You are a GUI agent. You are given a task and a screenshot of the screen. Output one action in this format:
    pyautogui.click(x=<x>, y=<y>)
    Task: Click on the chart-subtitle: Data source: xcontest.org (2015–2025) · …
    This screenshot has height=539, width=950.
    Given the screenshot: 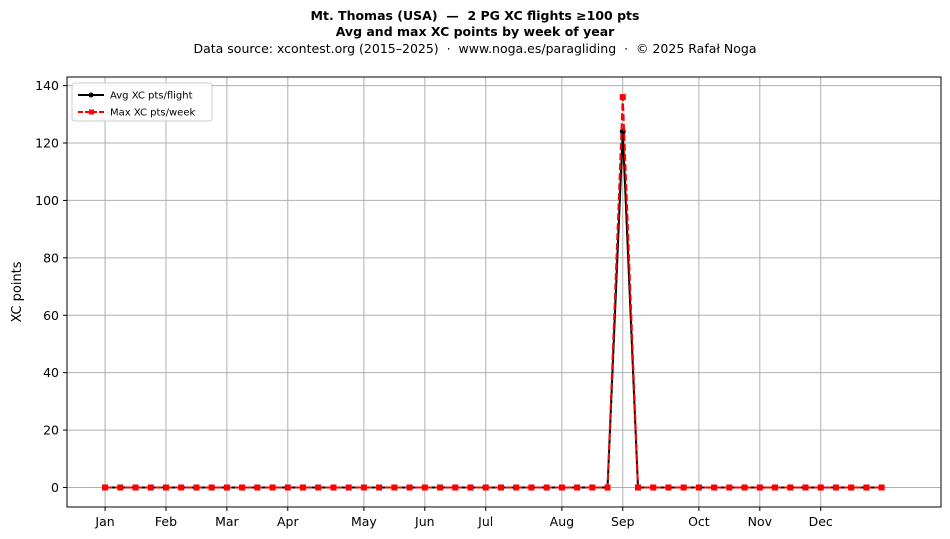 What is the action you would take?
    pyautogui.click(x=475, y=48)
    